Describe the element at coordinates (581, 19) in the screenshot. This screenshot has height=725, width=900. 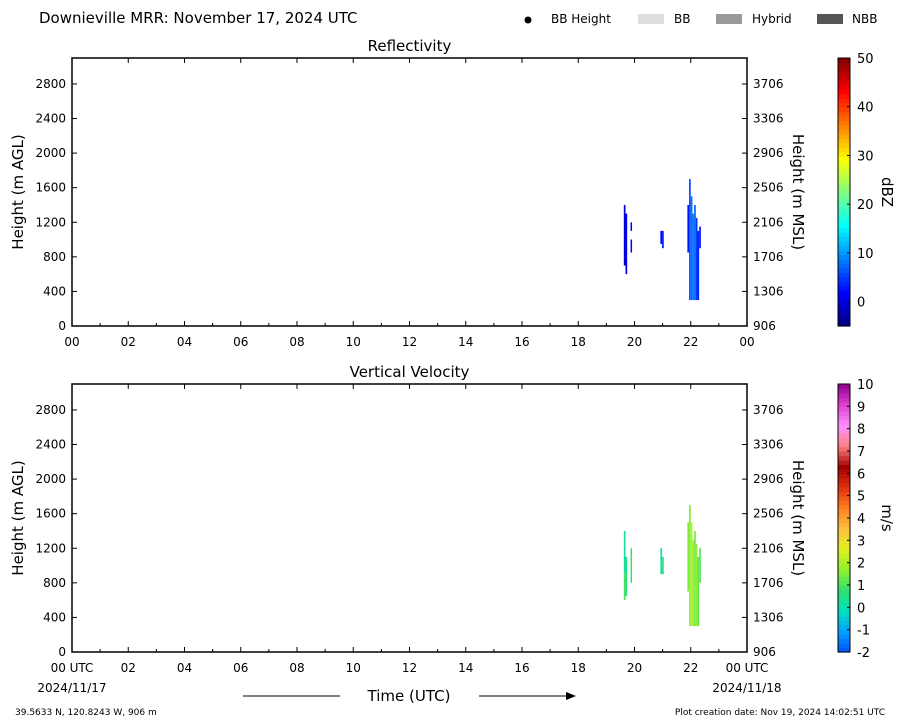
I see `legend-bb-height-label: BB Height` at that location.